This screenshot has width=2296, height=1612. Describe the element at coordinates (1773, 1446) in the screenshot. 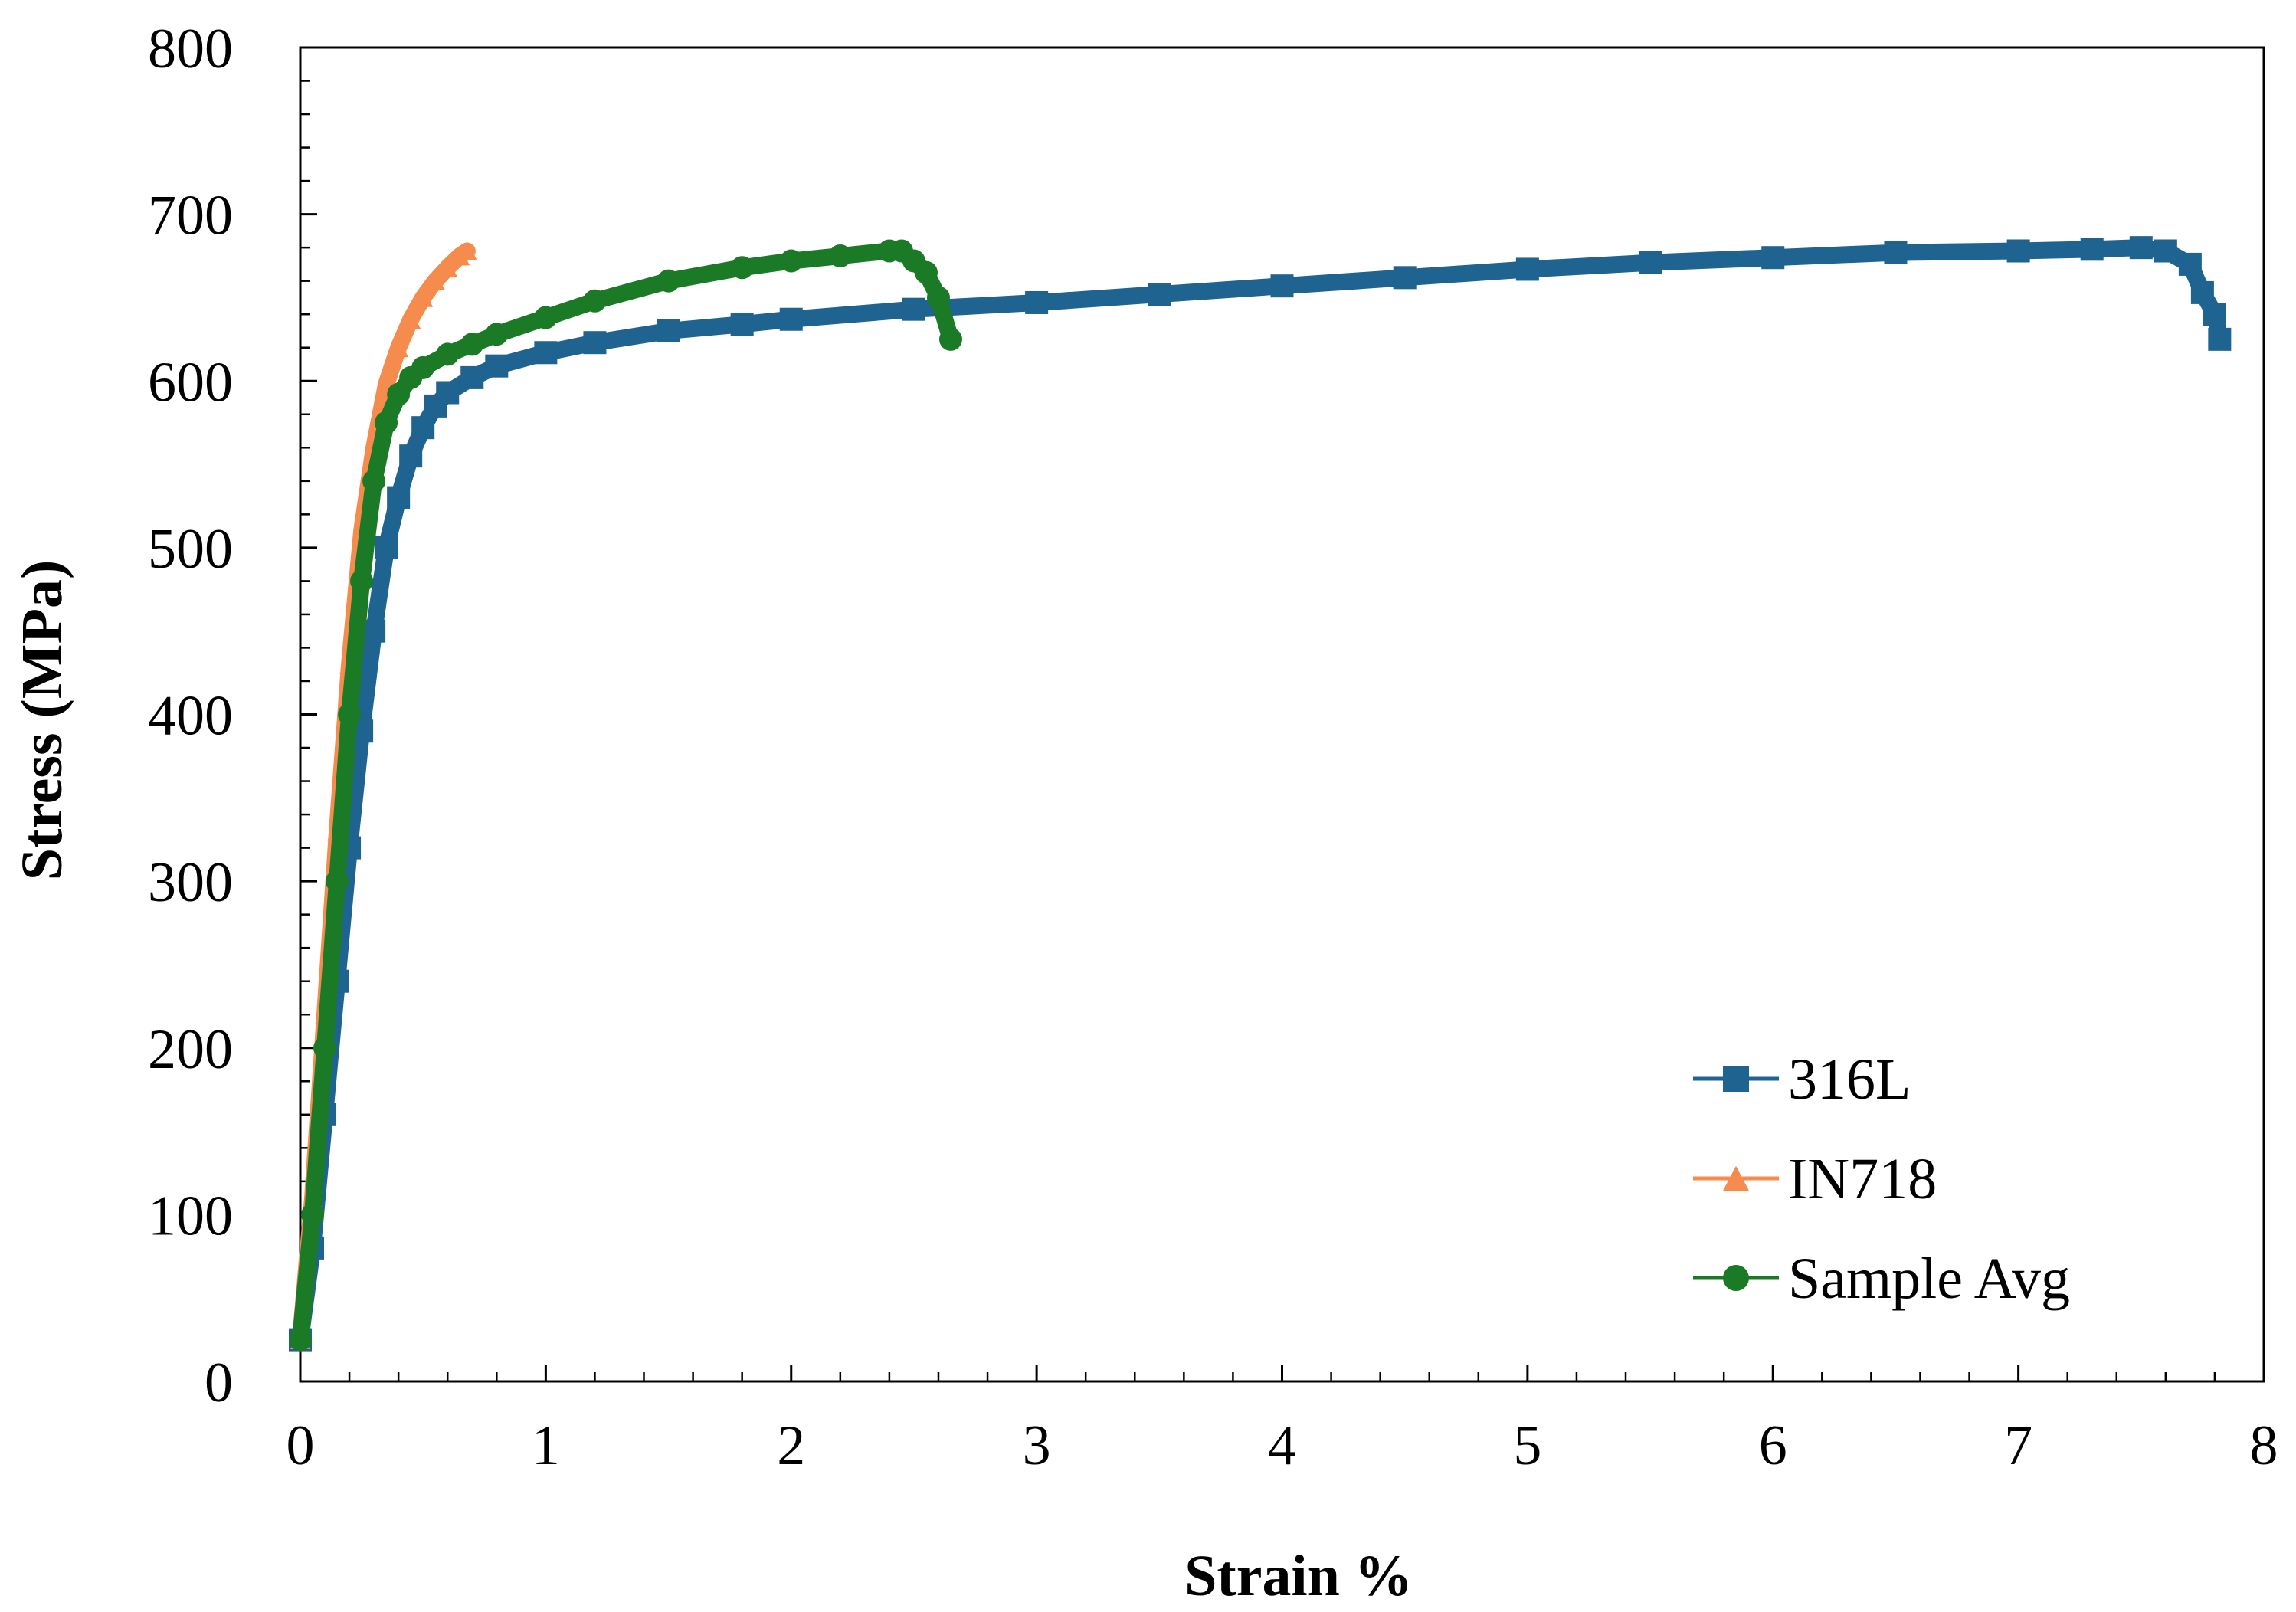

I see `x-tick-label: 6` at that location.